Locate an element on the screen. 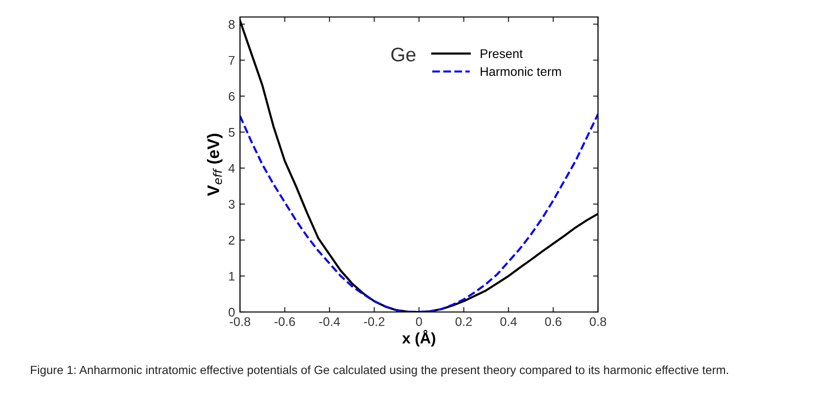  caption: Figure 1: Anharmonic intratomic effective potentials of Ge calculated using the present theory compared to its harmonic effective term. is located at coordinates (379, 370).